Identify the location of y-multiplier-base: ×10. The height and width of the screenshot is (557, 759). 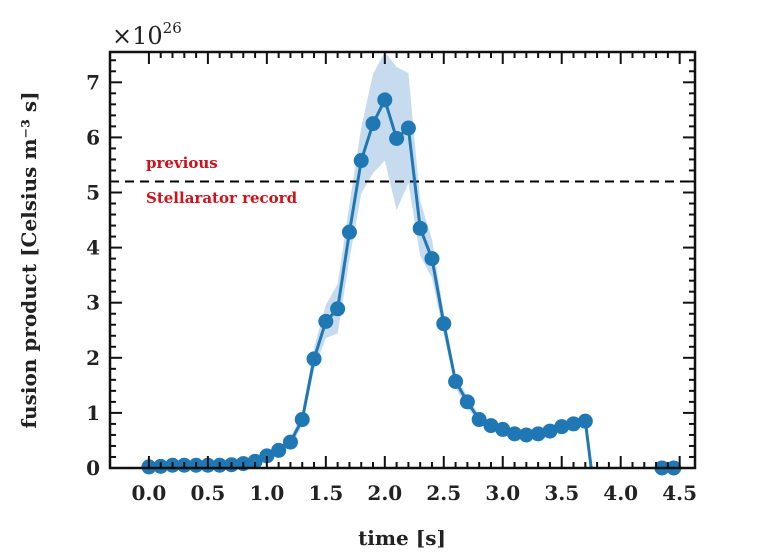
(137, 36).